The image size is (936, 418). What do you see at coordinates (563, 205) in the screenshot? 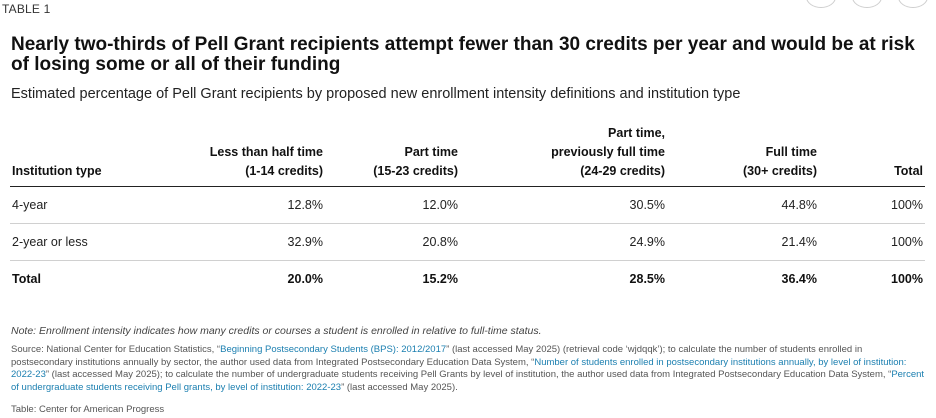
I see `table-cell: 30.5%` at bounding box center [563, 205].